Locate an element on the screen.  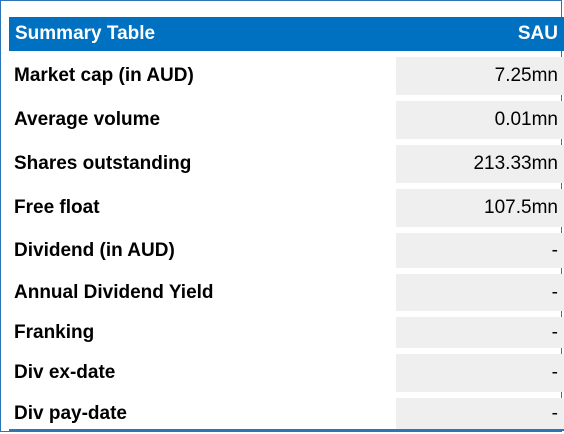
row-label-shares-outstanding: Shares outstanding is located at coordinates (103, 163).